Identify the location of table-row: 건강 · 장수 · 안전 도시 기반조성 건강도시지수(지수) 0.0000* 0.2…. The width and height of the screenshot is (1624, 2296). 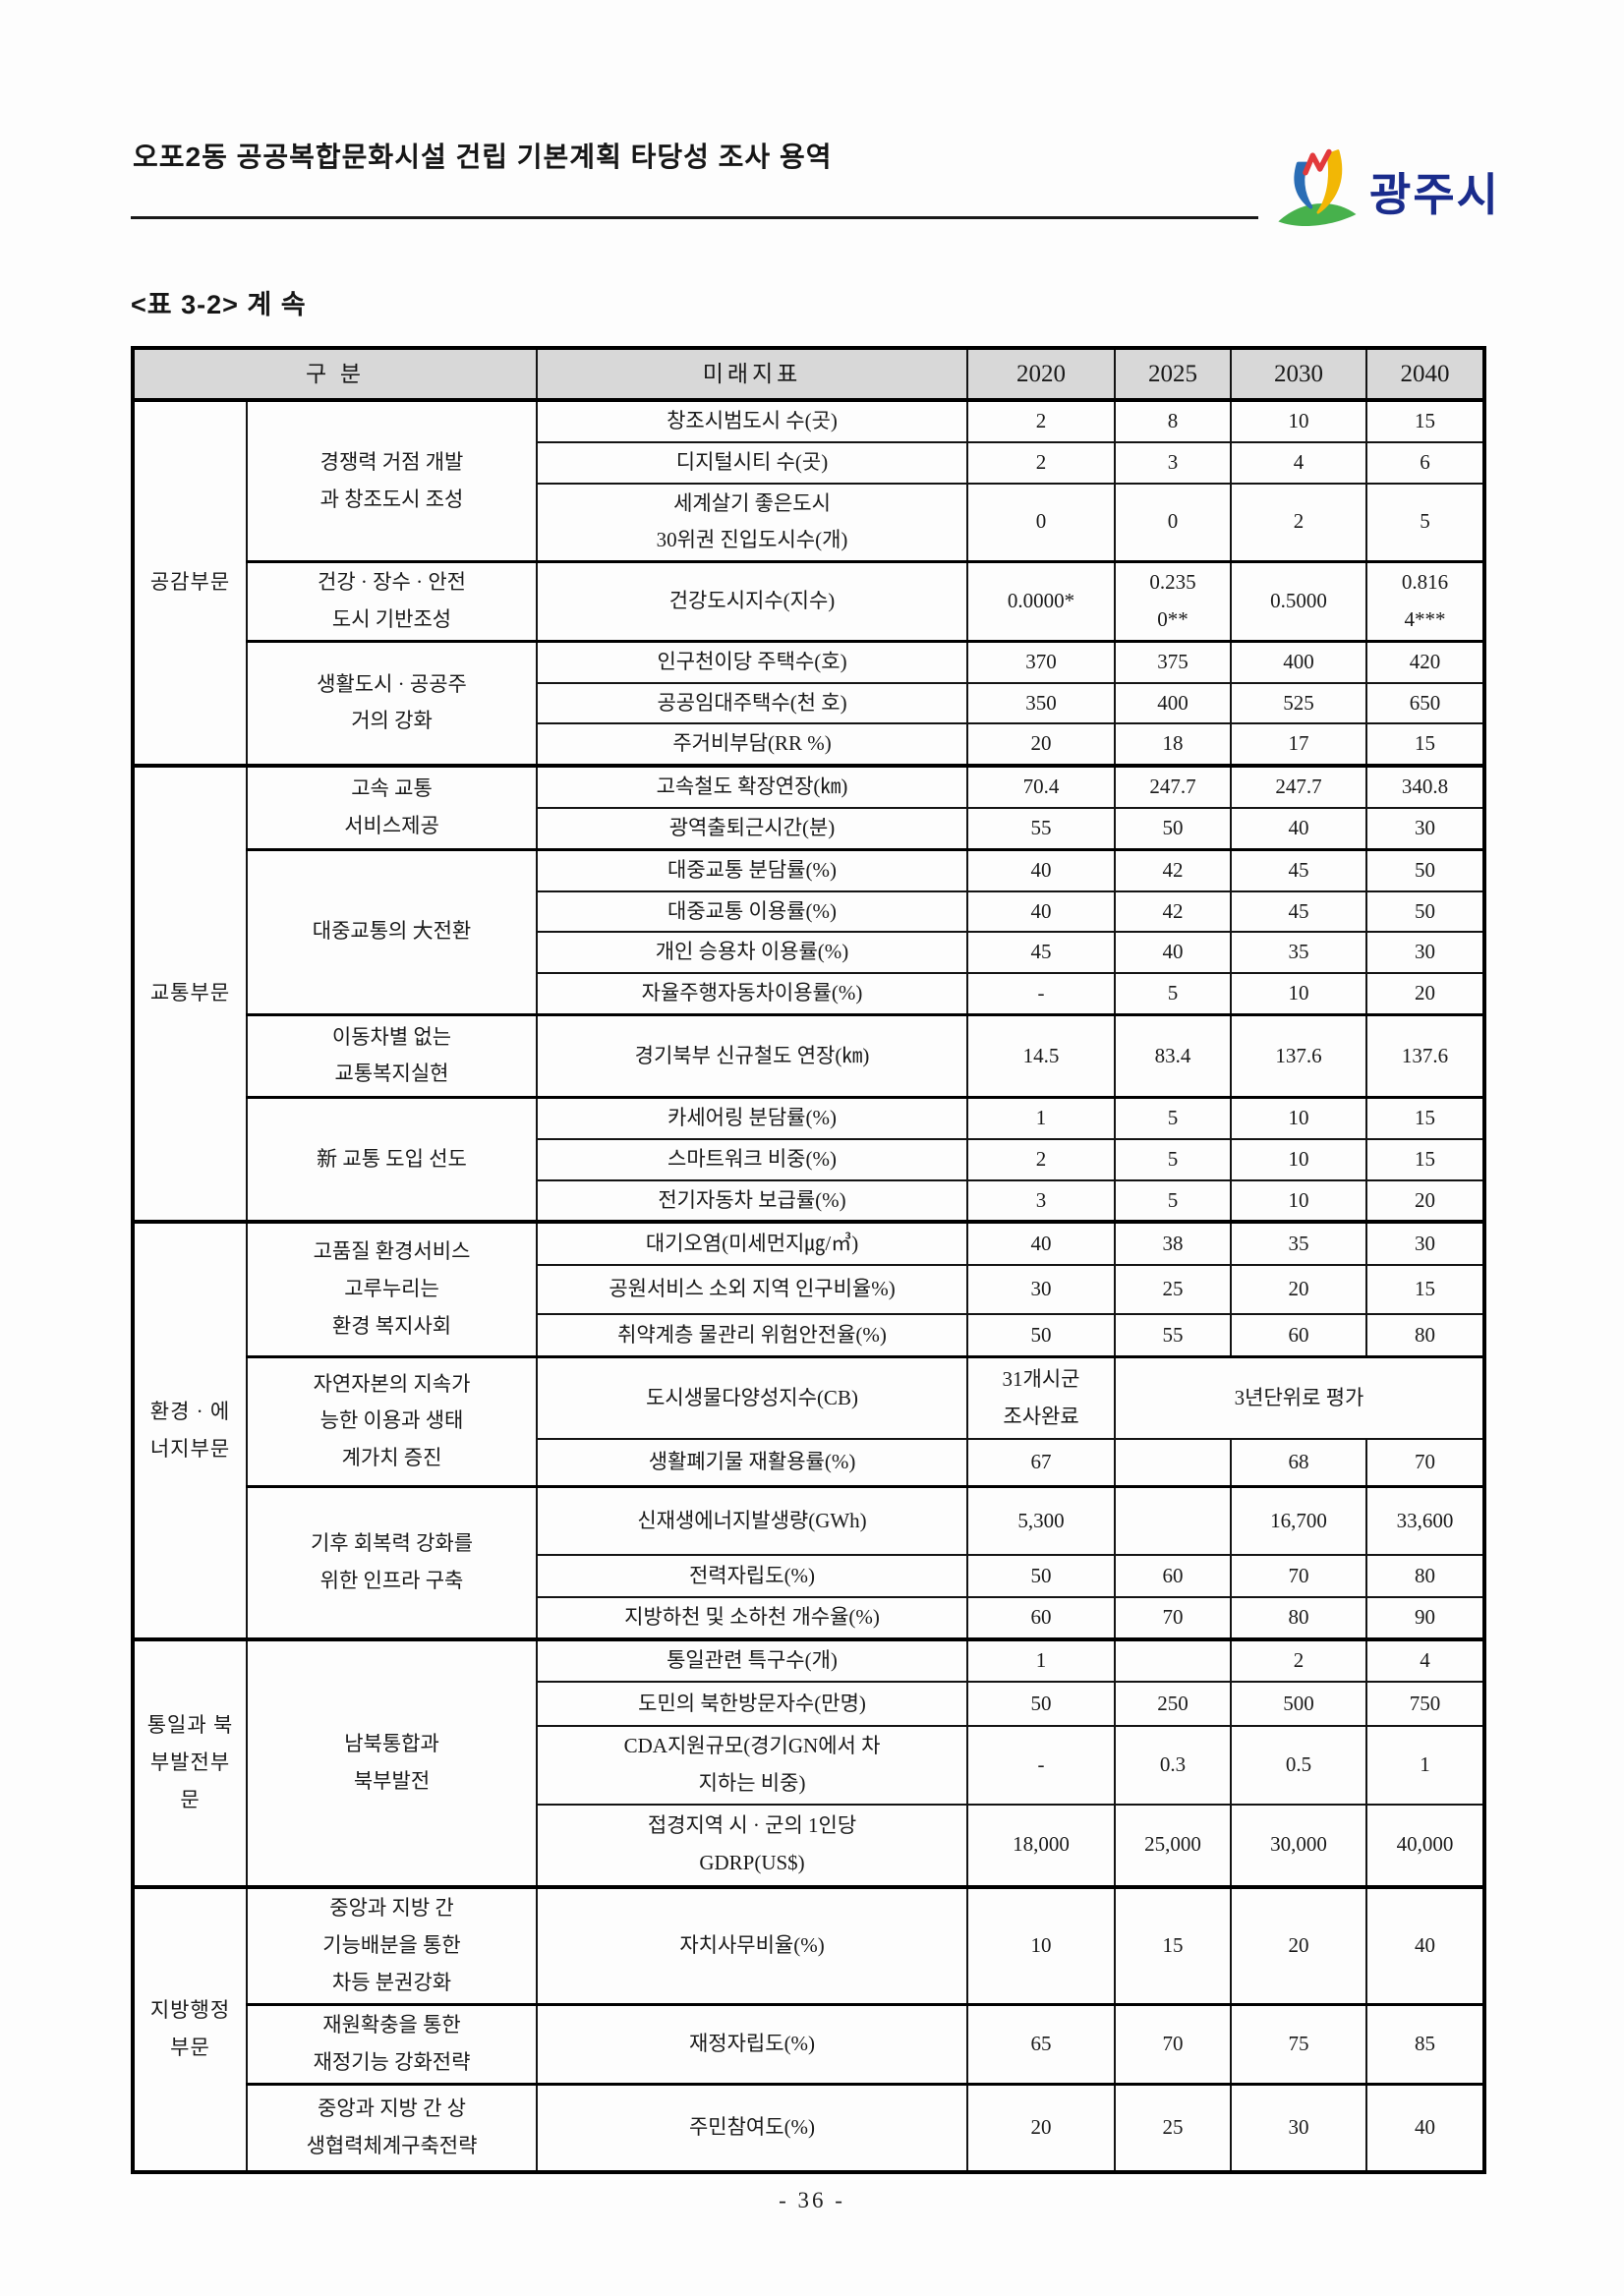
(809, 602).